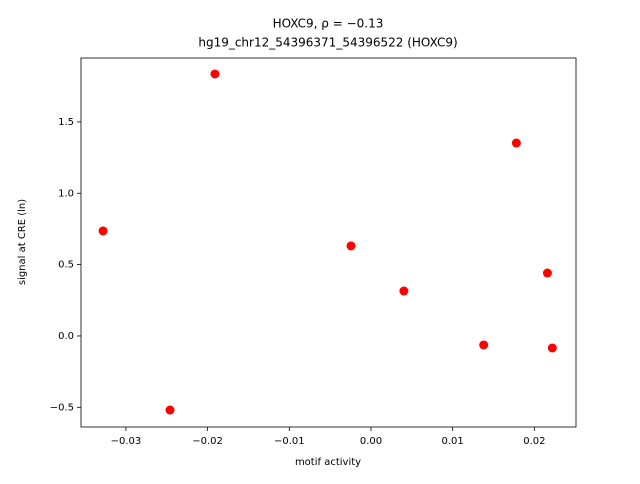 This screenshot has height=484, width=640. Describe the element at coordinates (66, 122) in the screenshot. I see `y-tick-label: 1.5` at that location.